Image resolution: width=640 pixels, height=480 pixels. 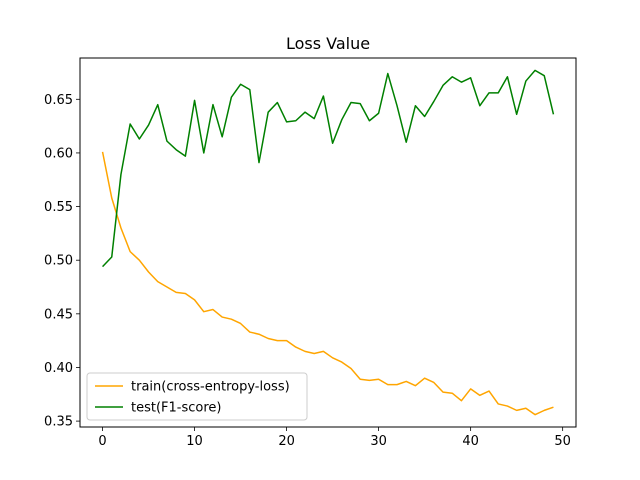 What do you see at coordinates (58, 422) in the screenshot?
I see `y-tick-label: 0.35` at bounding box center [58, 422].